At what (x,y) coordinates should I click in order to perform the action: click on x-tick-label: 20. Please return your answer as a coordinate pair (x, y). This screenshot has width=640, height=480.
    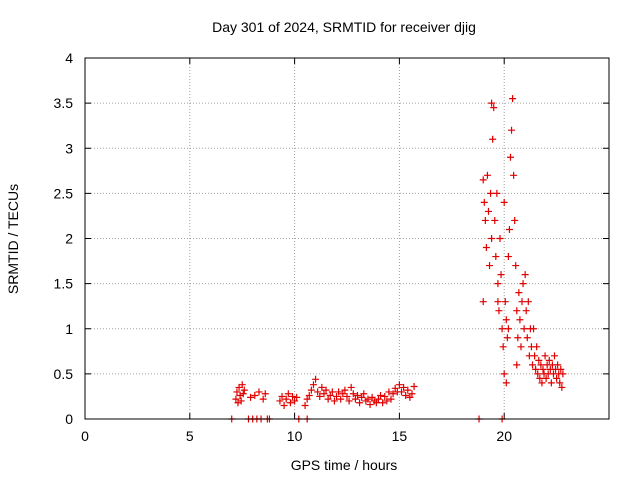
    Looking at the image, I should click on (504, 436).